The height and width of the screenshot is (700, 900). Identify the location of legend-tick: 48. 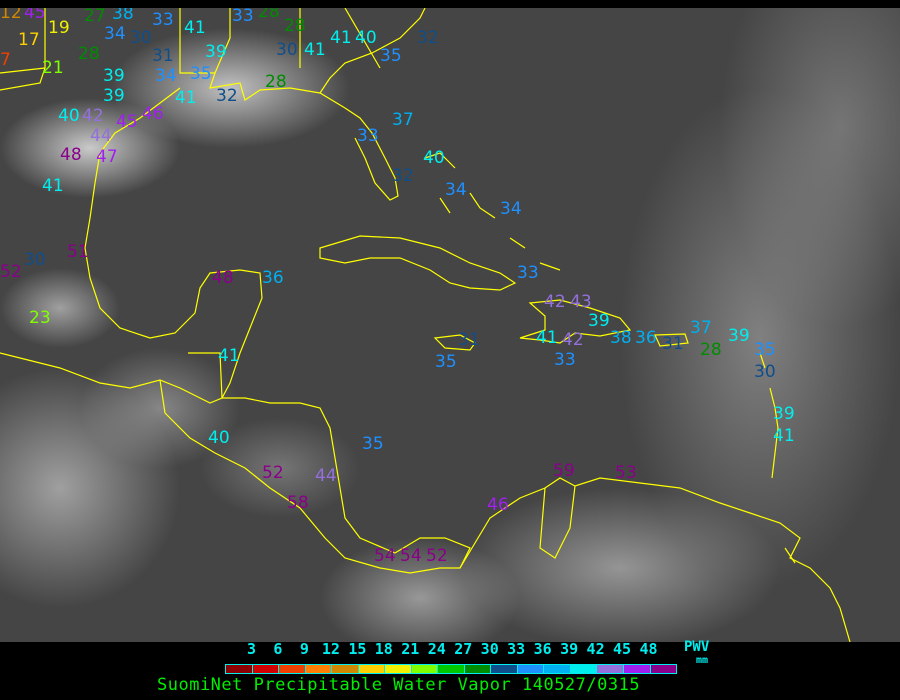
(648, 649).